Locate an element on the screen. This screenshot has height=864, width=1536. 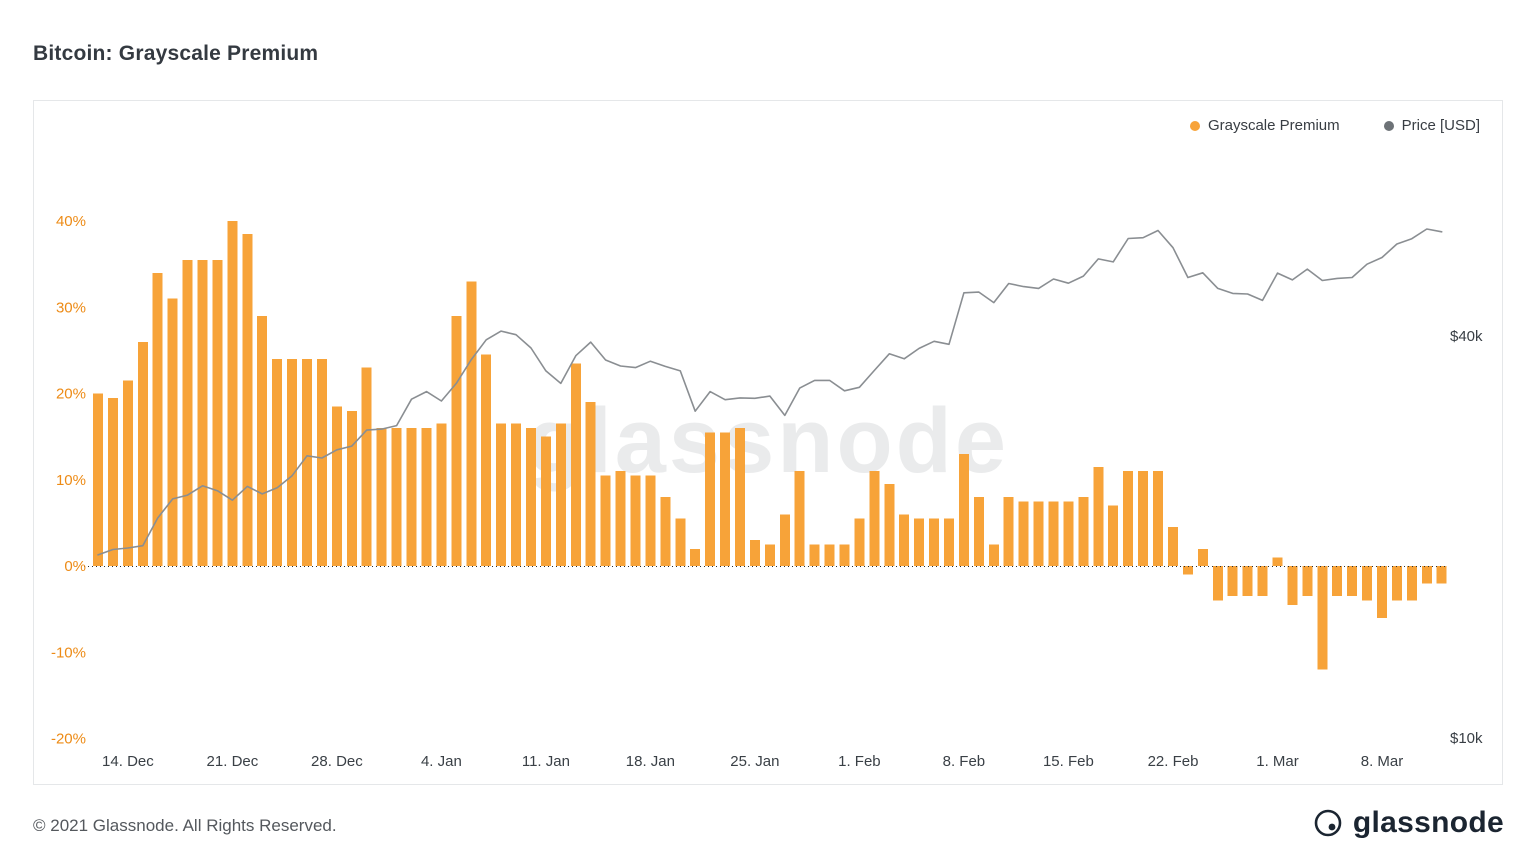
legend-label-grayscale-premium: Grayscale Premium is located at coordinates (1273, 125).